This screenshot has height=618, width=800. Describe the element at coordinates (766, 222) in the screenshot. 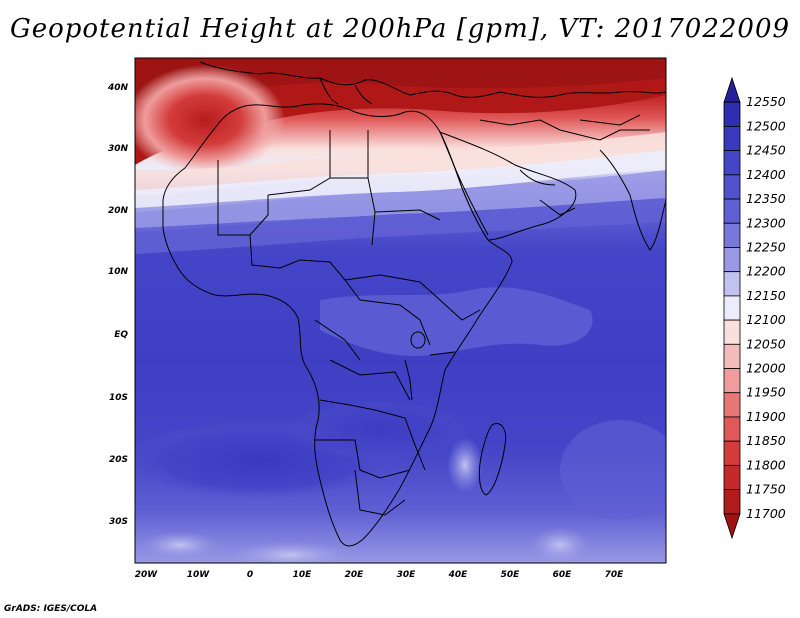

I see `colorbar-level-label: 12300` at that location.